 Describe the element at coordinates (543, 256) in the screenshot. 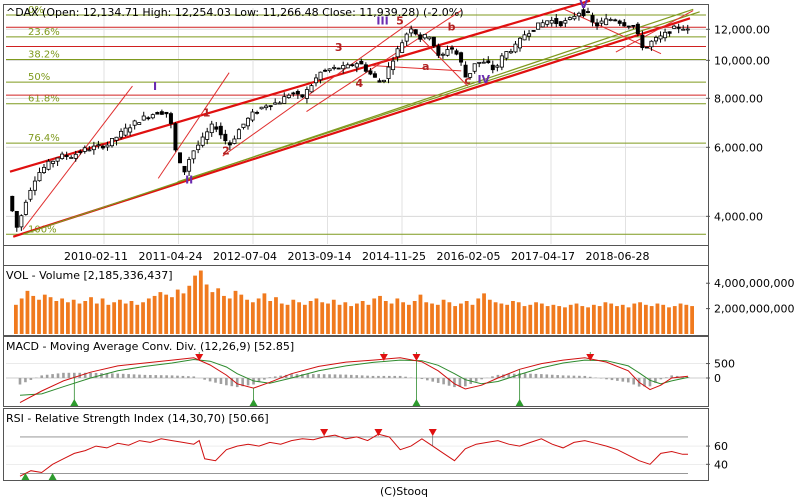

I see `date-axis-label: 2017-04-17` at that location.